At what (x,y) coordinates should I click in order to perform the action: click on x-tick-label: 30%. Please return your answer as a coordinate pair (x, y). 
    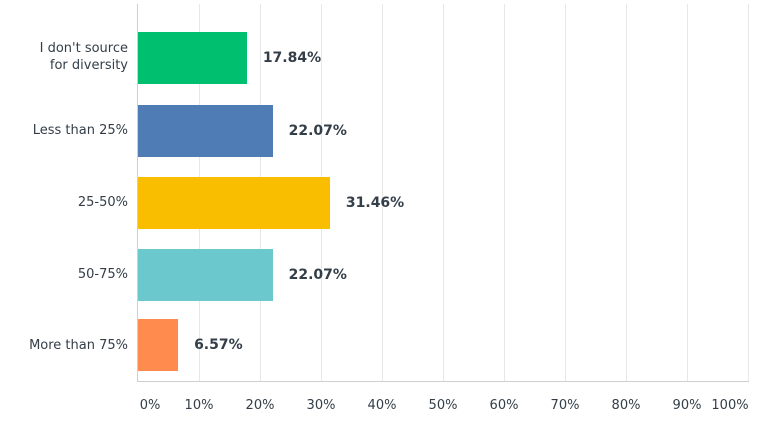
    Looking at the image, I should click on (321, 405).